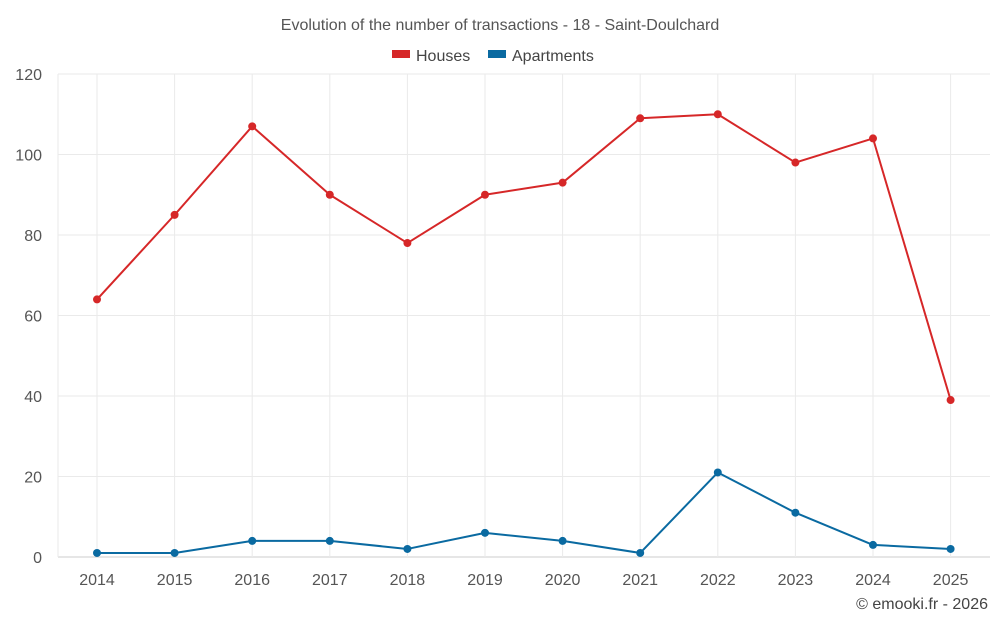  What do you see at coordinates (873, 580) in the screenshot?
I see `x-tick-label: 2024` at bounding box center [873, 580].